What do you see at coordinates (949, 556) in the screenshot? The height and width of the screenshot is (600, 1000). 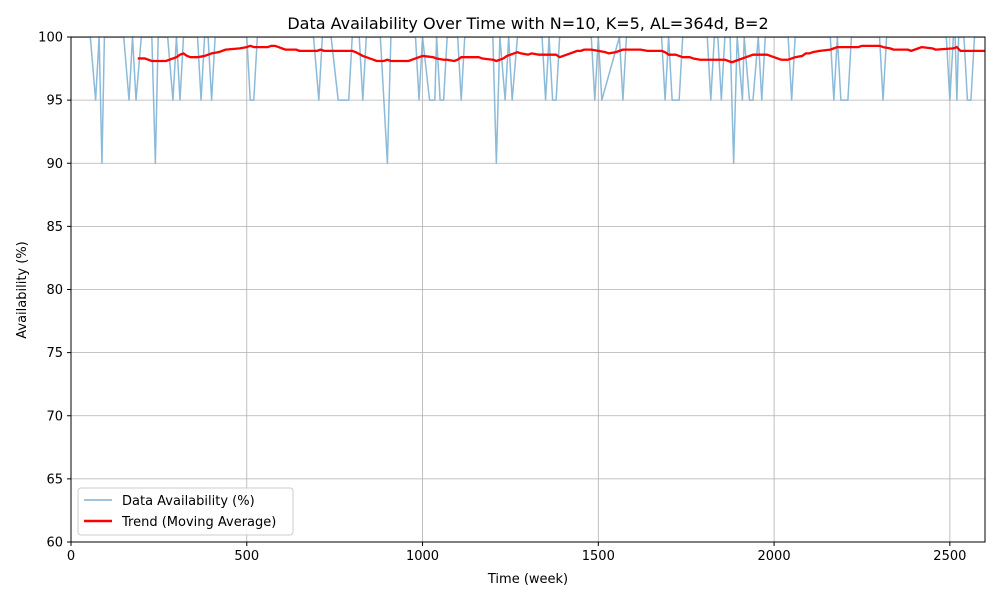 I see `x-tick-label: 2500` at bounding box center [949, 556].